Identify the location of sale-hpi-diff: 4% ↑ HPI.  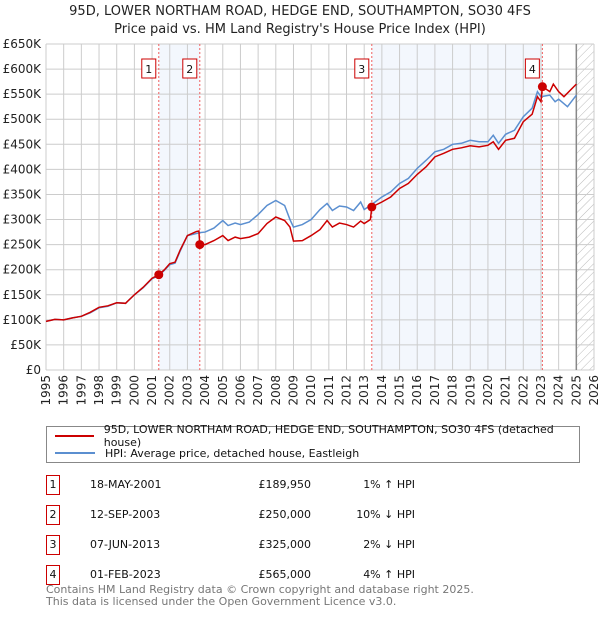
(389, 574).